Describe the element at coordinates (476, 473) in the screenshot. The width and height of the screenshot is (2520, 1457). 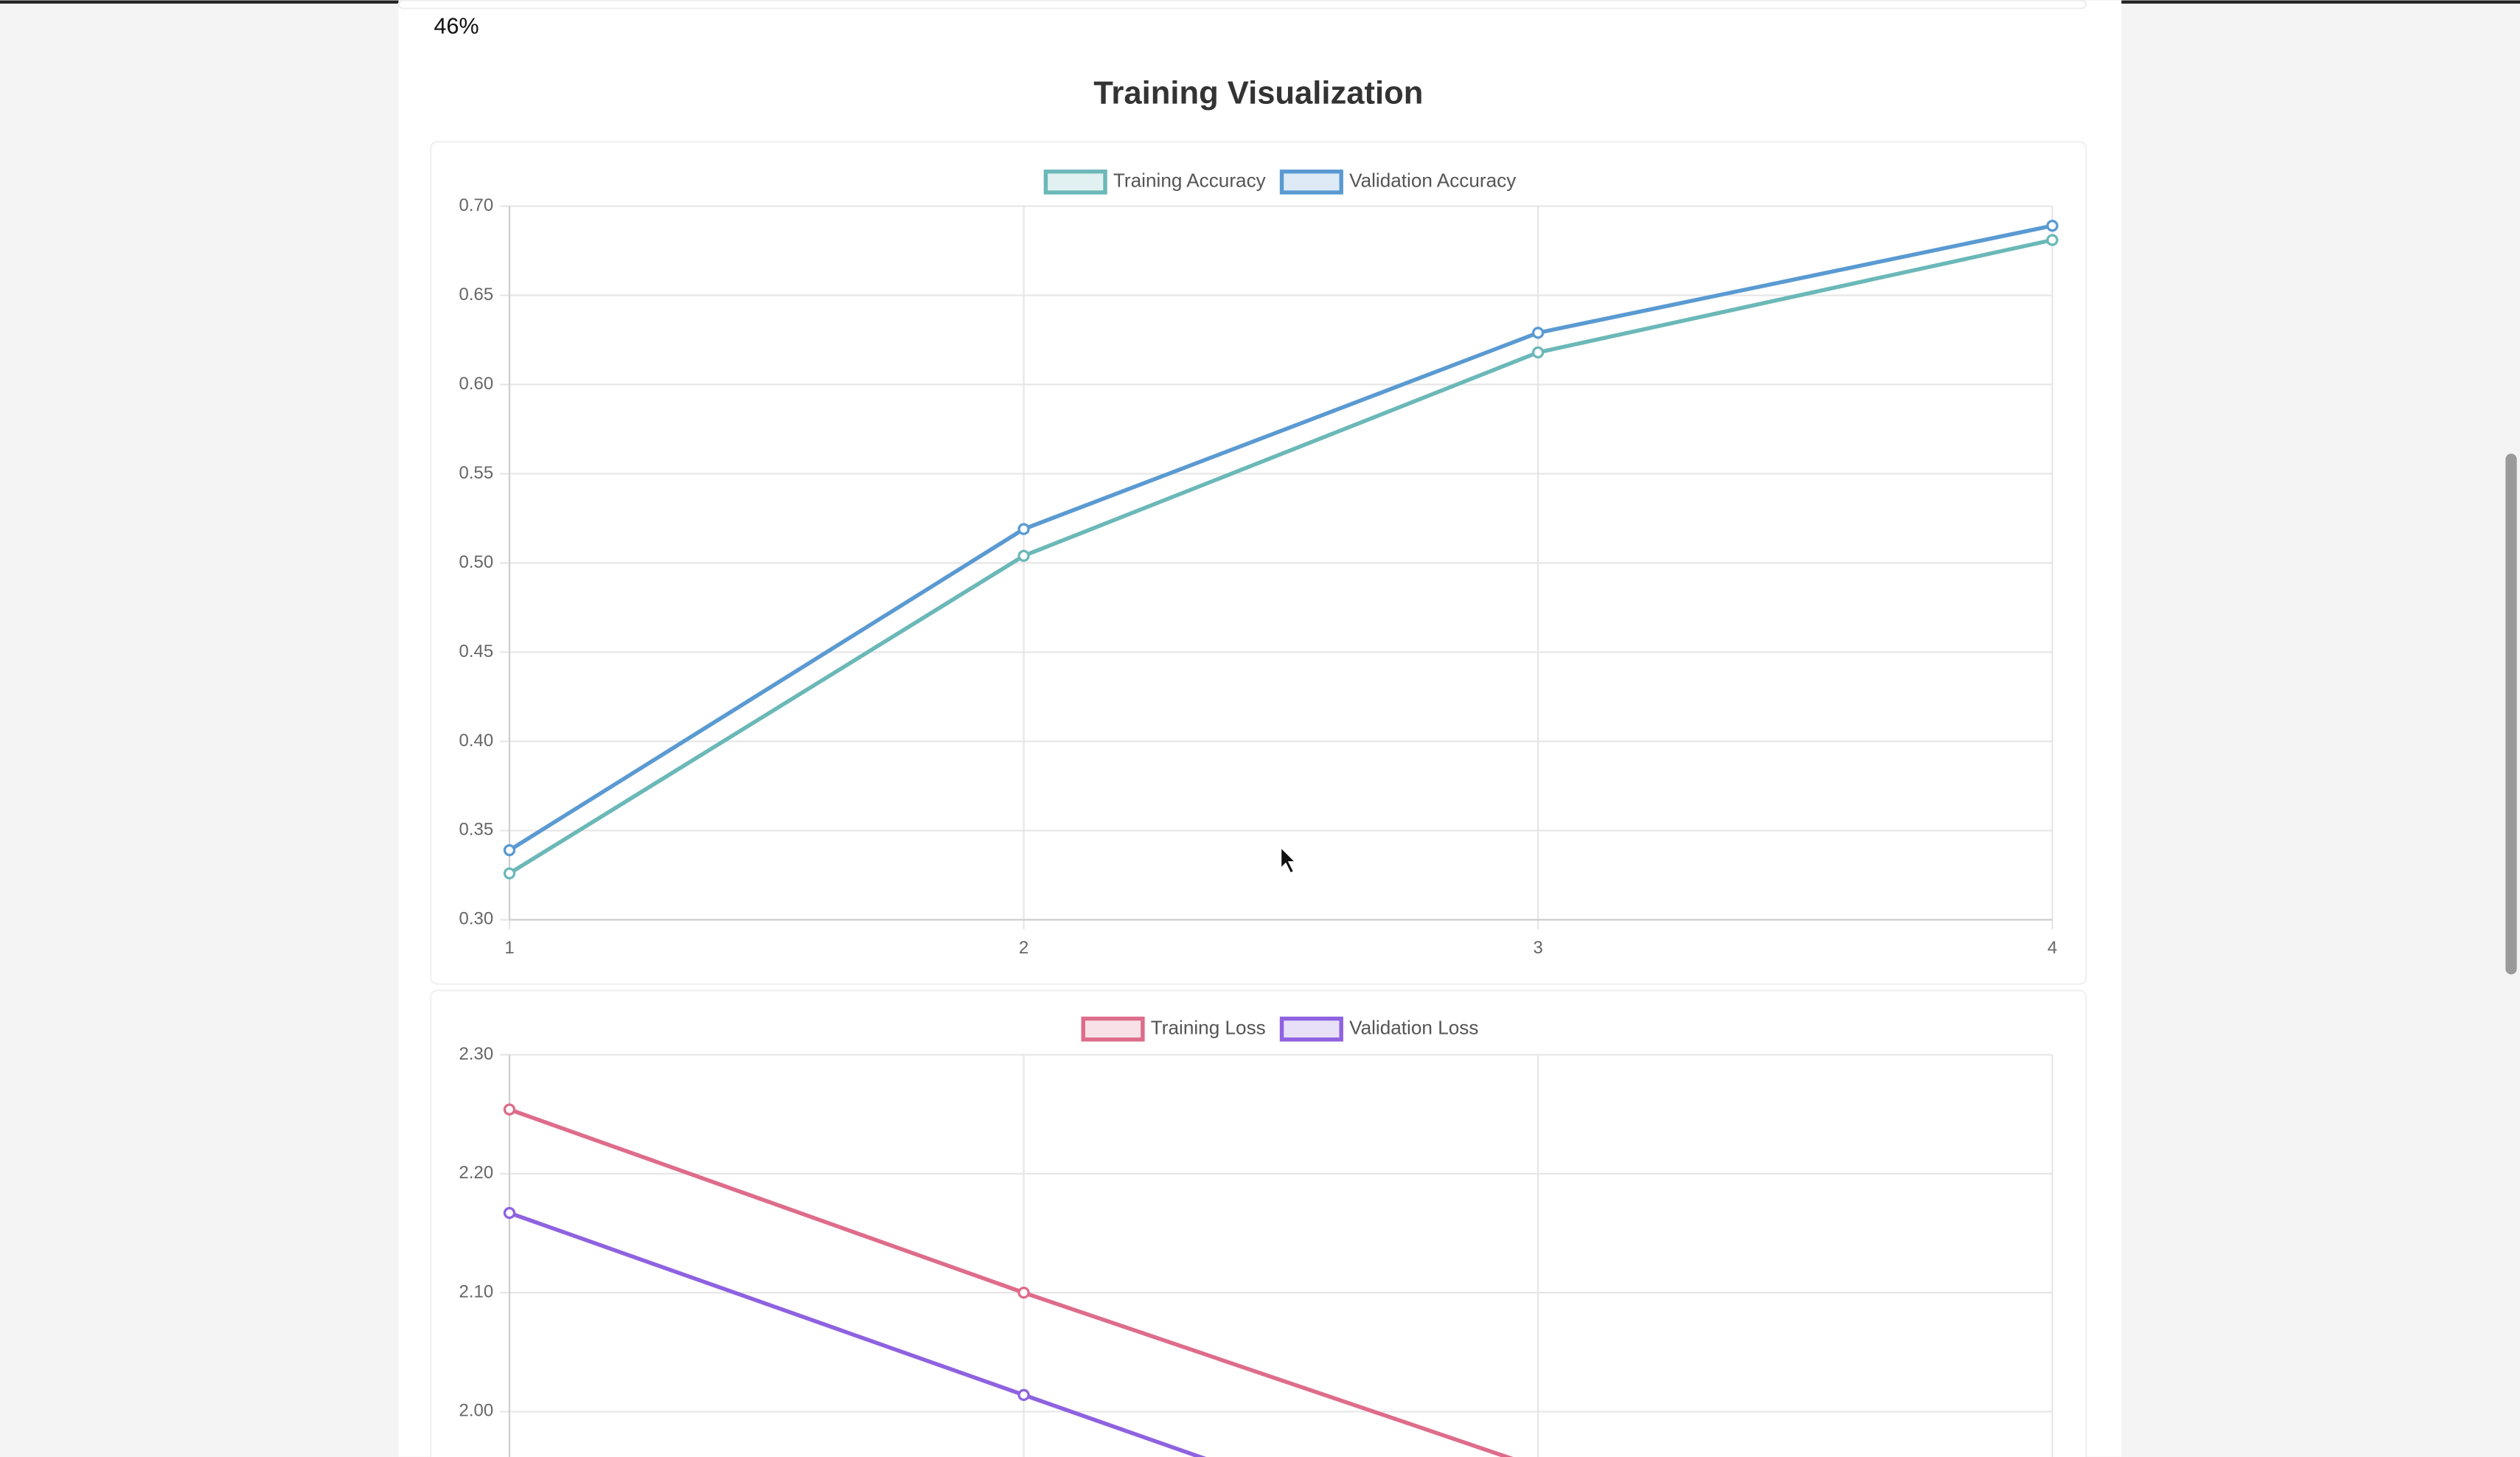
I see `y-tick-label: 0.55` at that location.